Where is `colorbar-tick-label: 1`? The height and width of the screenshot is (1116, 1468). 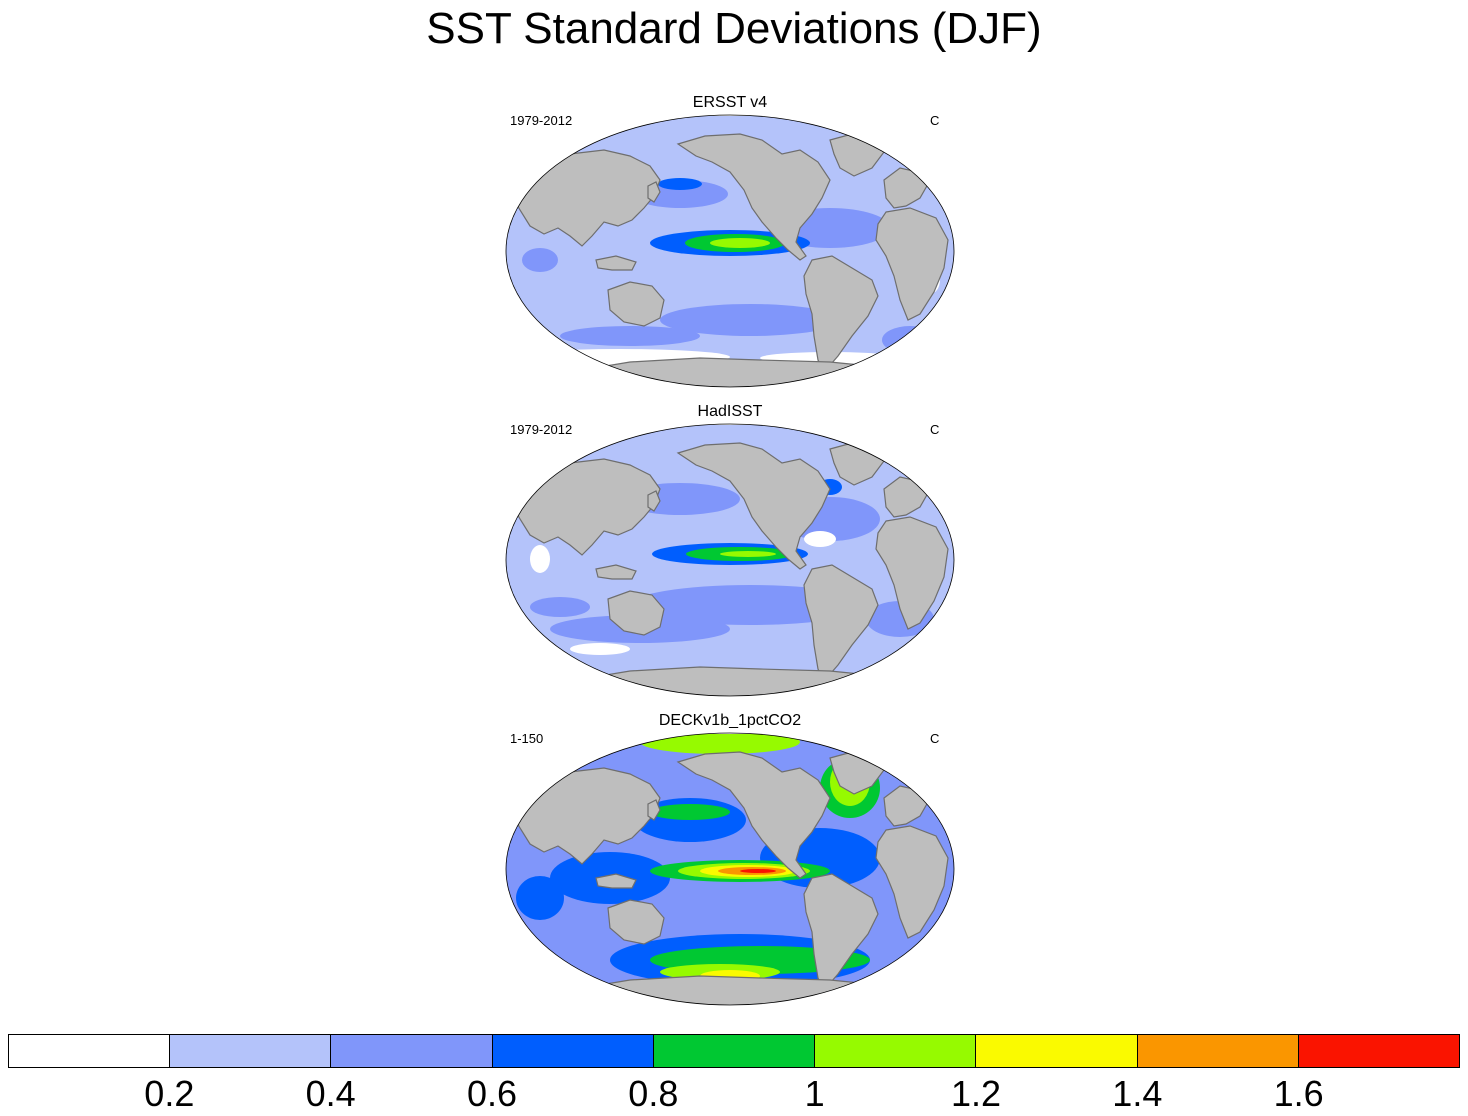
colorbar-tick-label: 1 is located at coordinates (814, 1093).